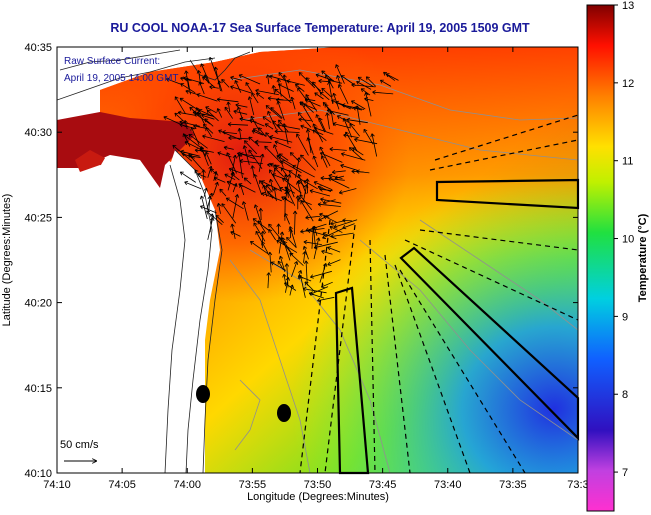 The width and height of the screenshot is (651, 515). What do you see at coordinates (57, 485) in the screenshot?
I see `x-tick-label: 74:10` at bounding box center [57, 485].